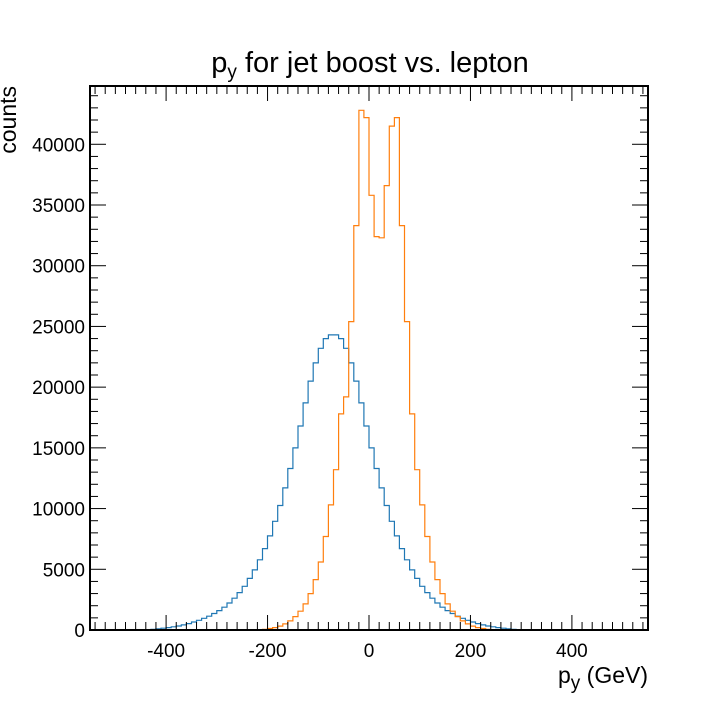 The height and width of the screenshot is (720, 720). I want to click on y-tick-label: 15000, so click(58, 449).